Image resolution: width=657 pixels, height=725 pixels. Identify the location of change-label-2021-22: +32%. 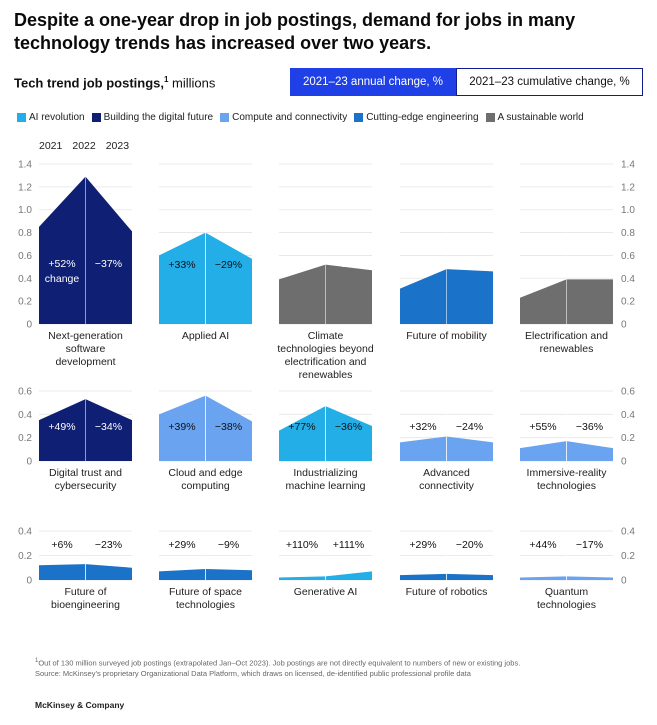
(422, 427).